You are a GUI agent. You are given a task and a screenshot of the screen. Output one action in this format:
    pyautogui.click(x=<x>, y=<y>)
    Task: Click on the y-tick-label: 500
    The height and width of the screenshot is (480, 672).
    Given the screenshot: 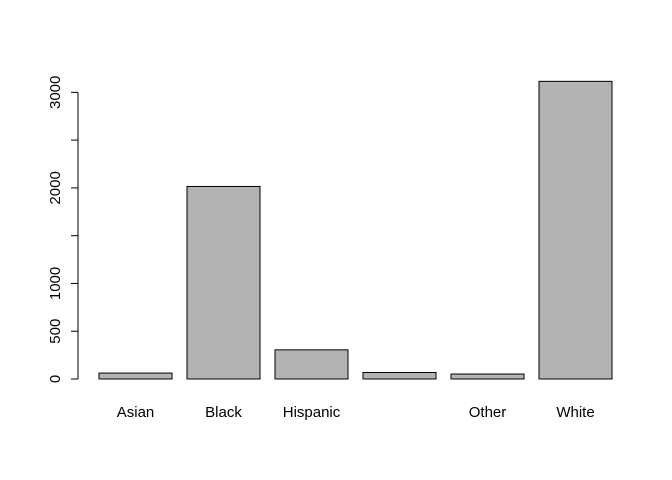 What is the action you would take?
    pyautogui.click(x=55, y=331)
    